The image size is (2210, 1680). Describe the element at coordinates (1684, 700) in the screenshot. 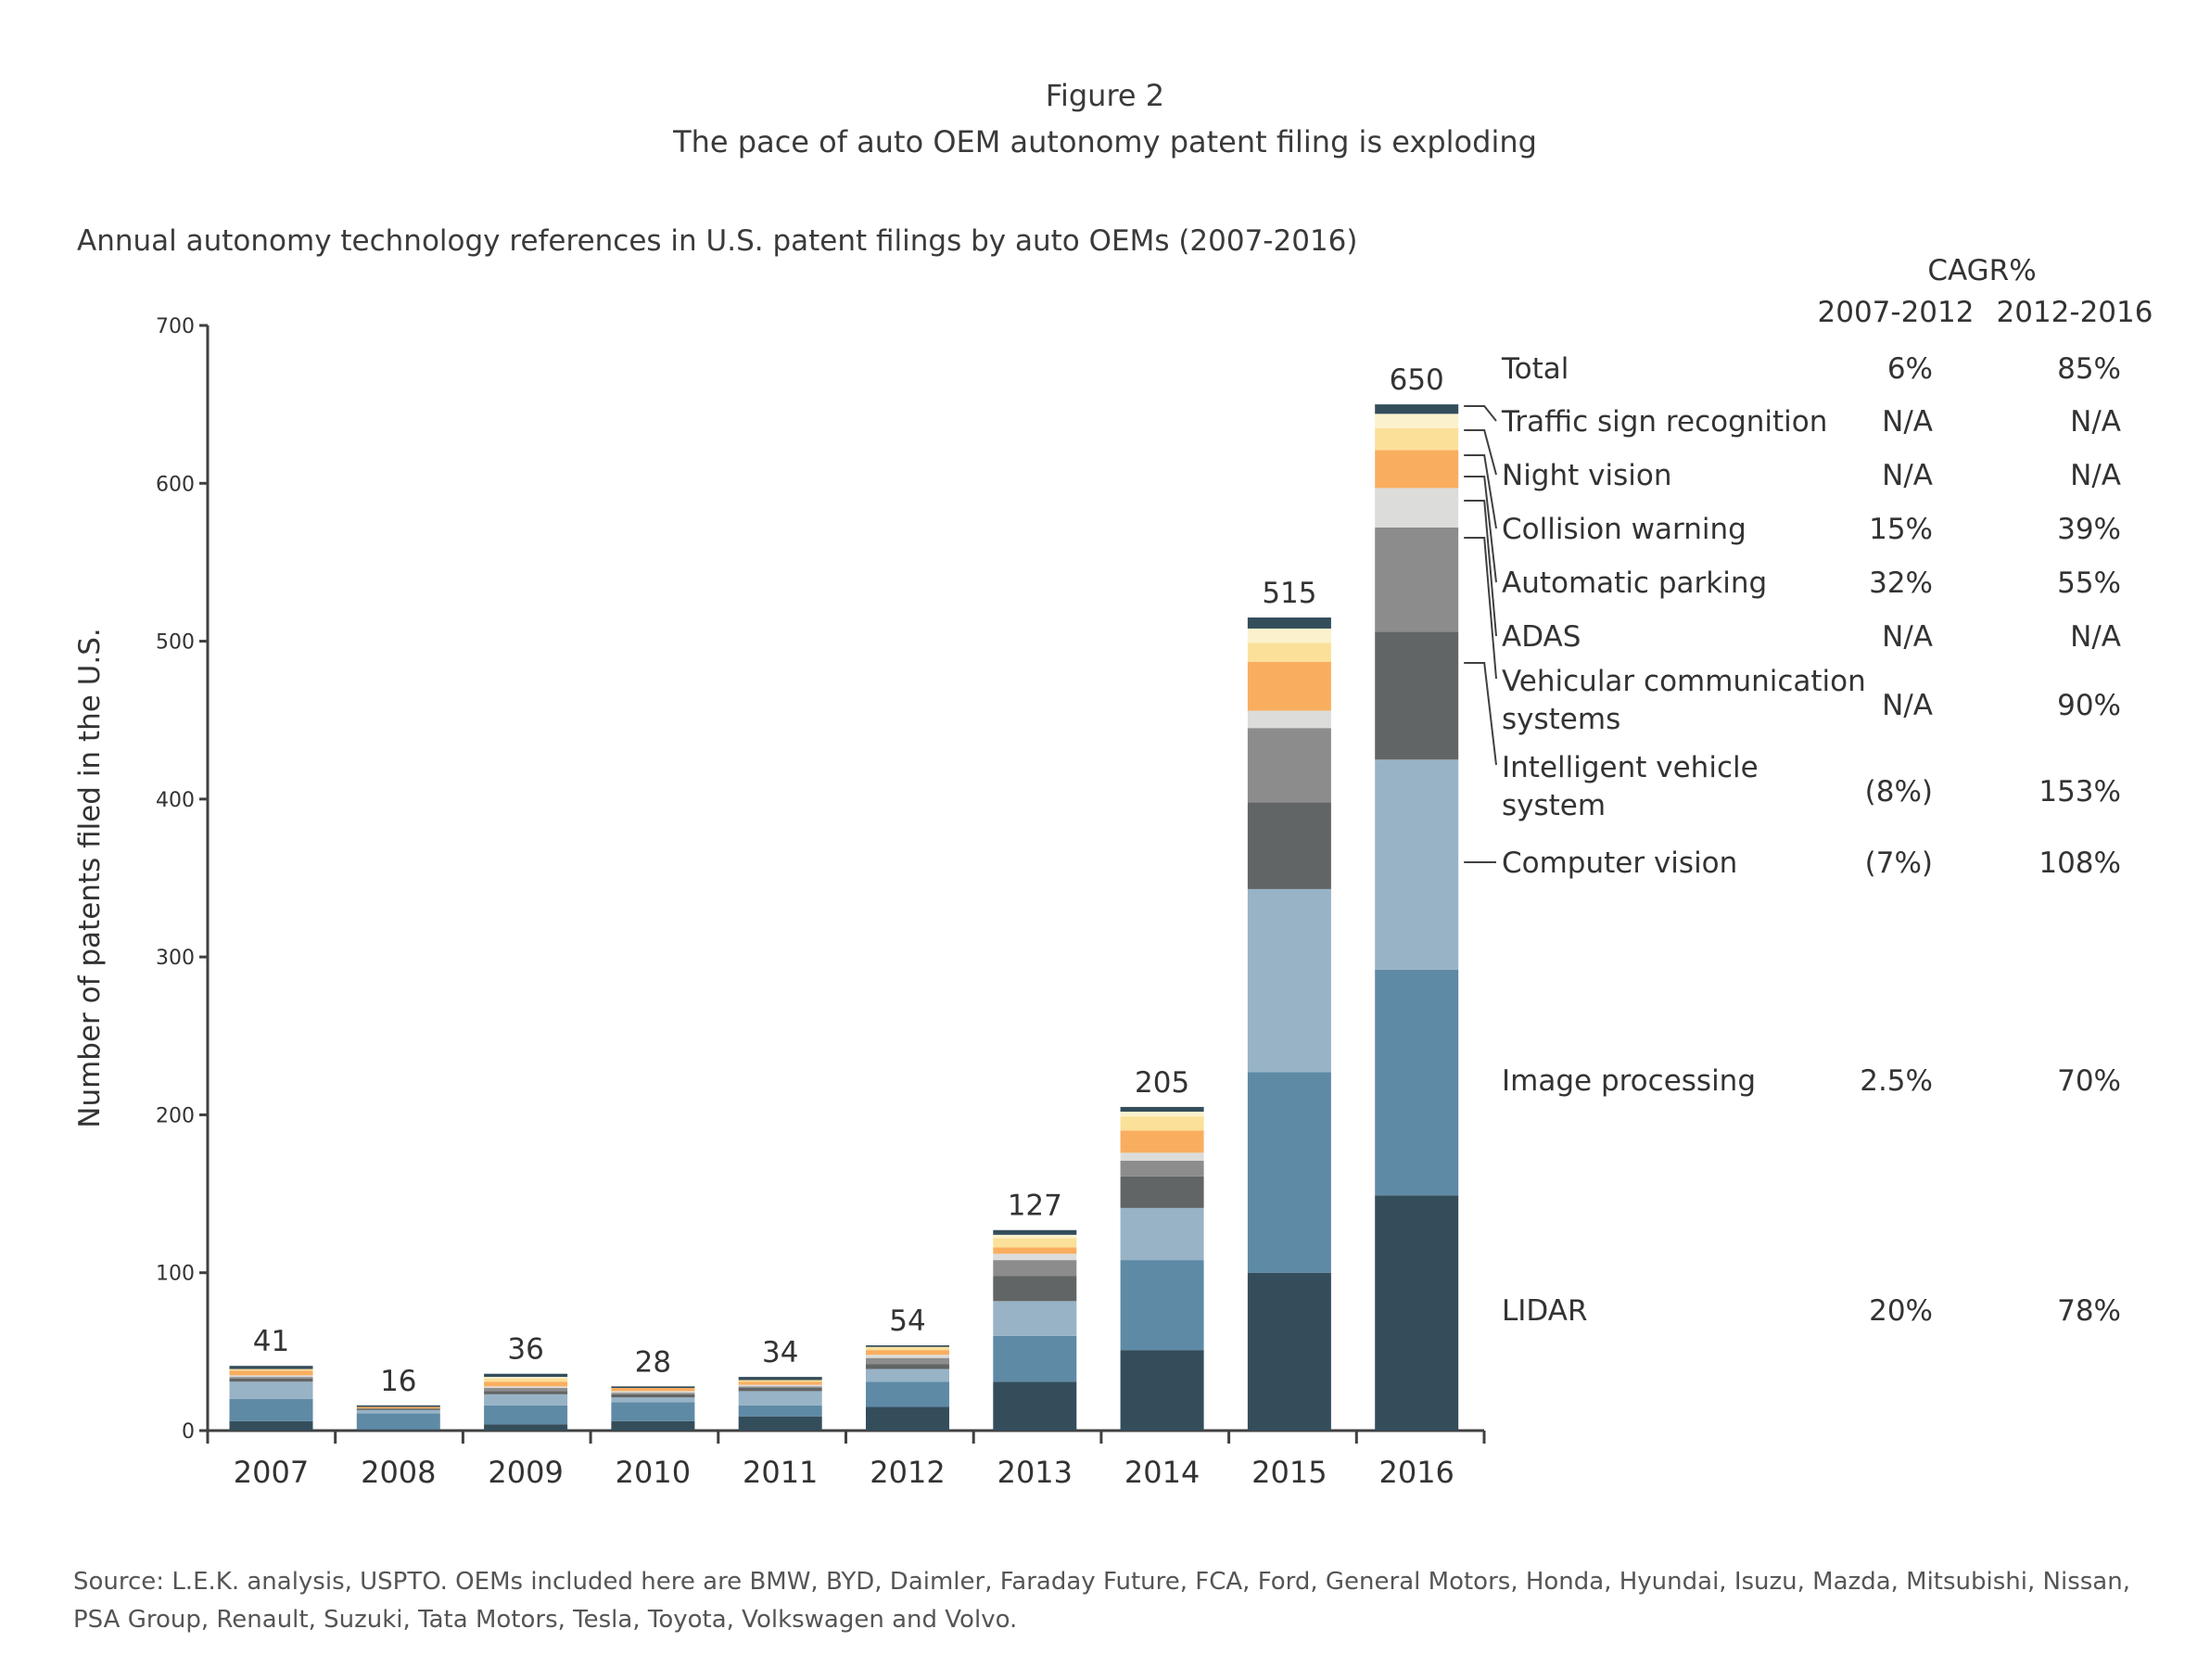

I see `legend-label: Vehicular communication systems` at that location.